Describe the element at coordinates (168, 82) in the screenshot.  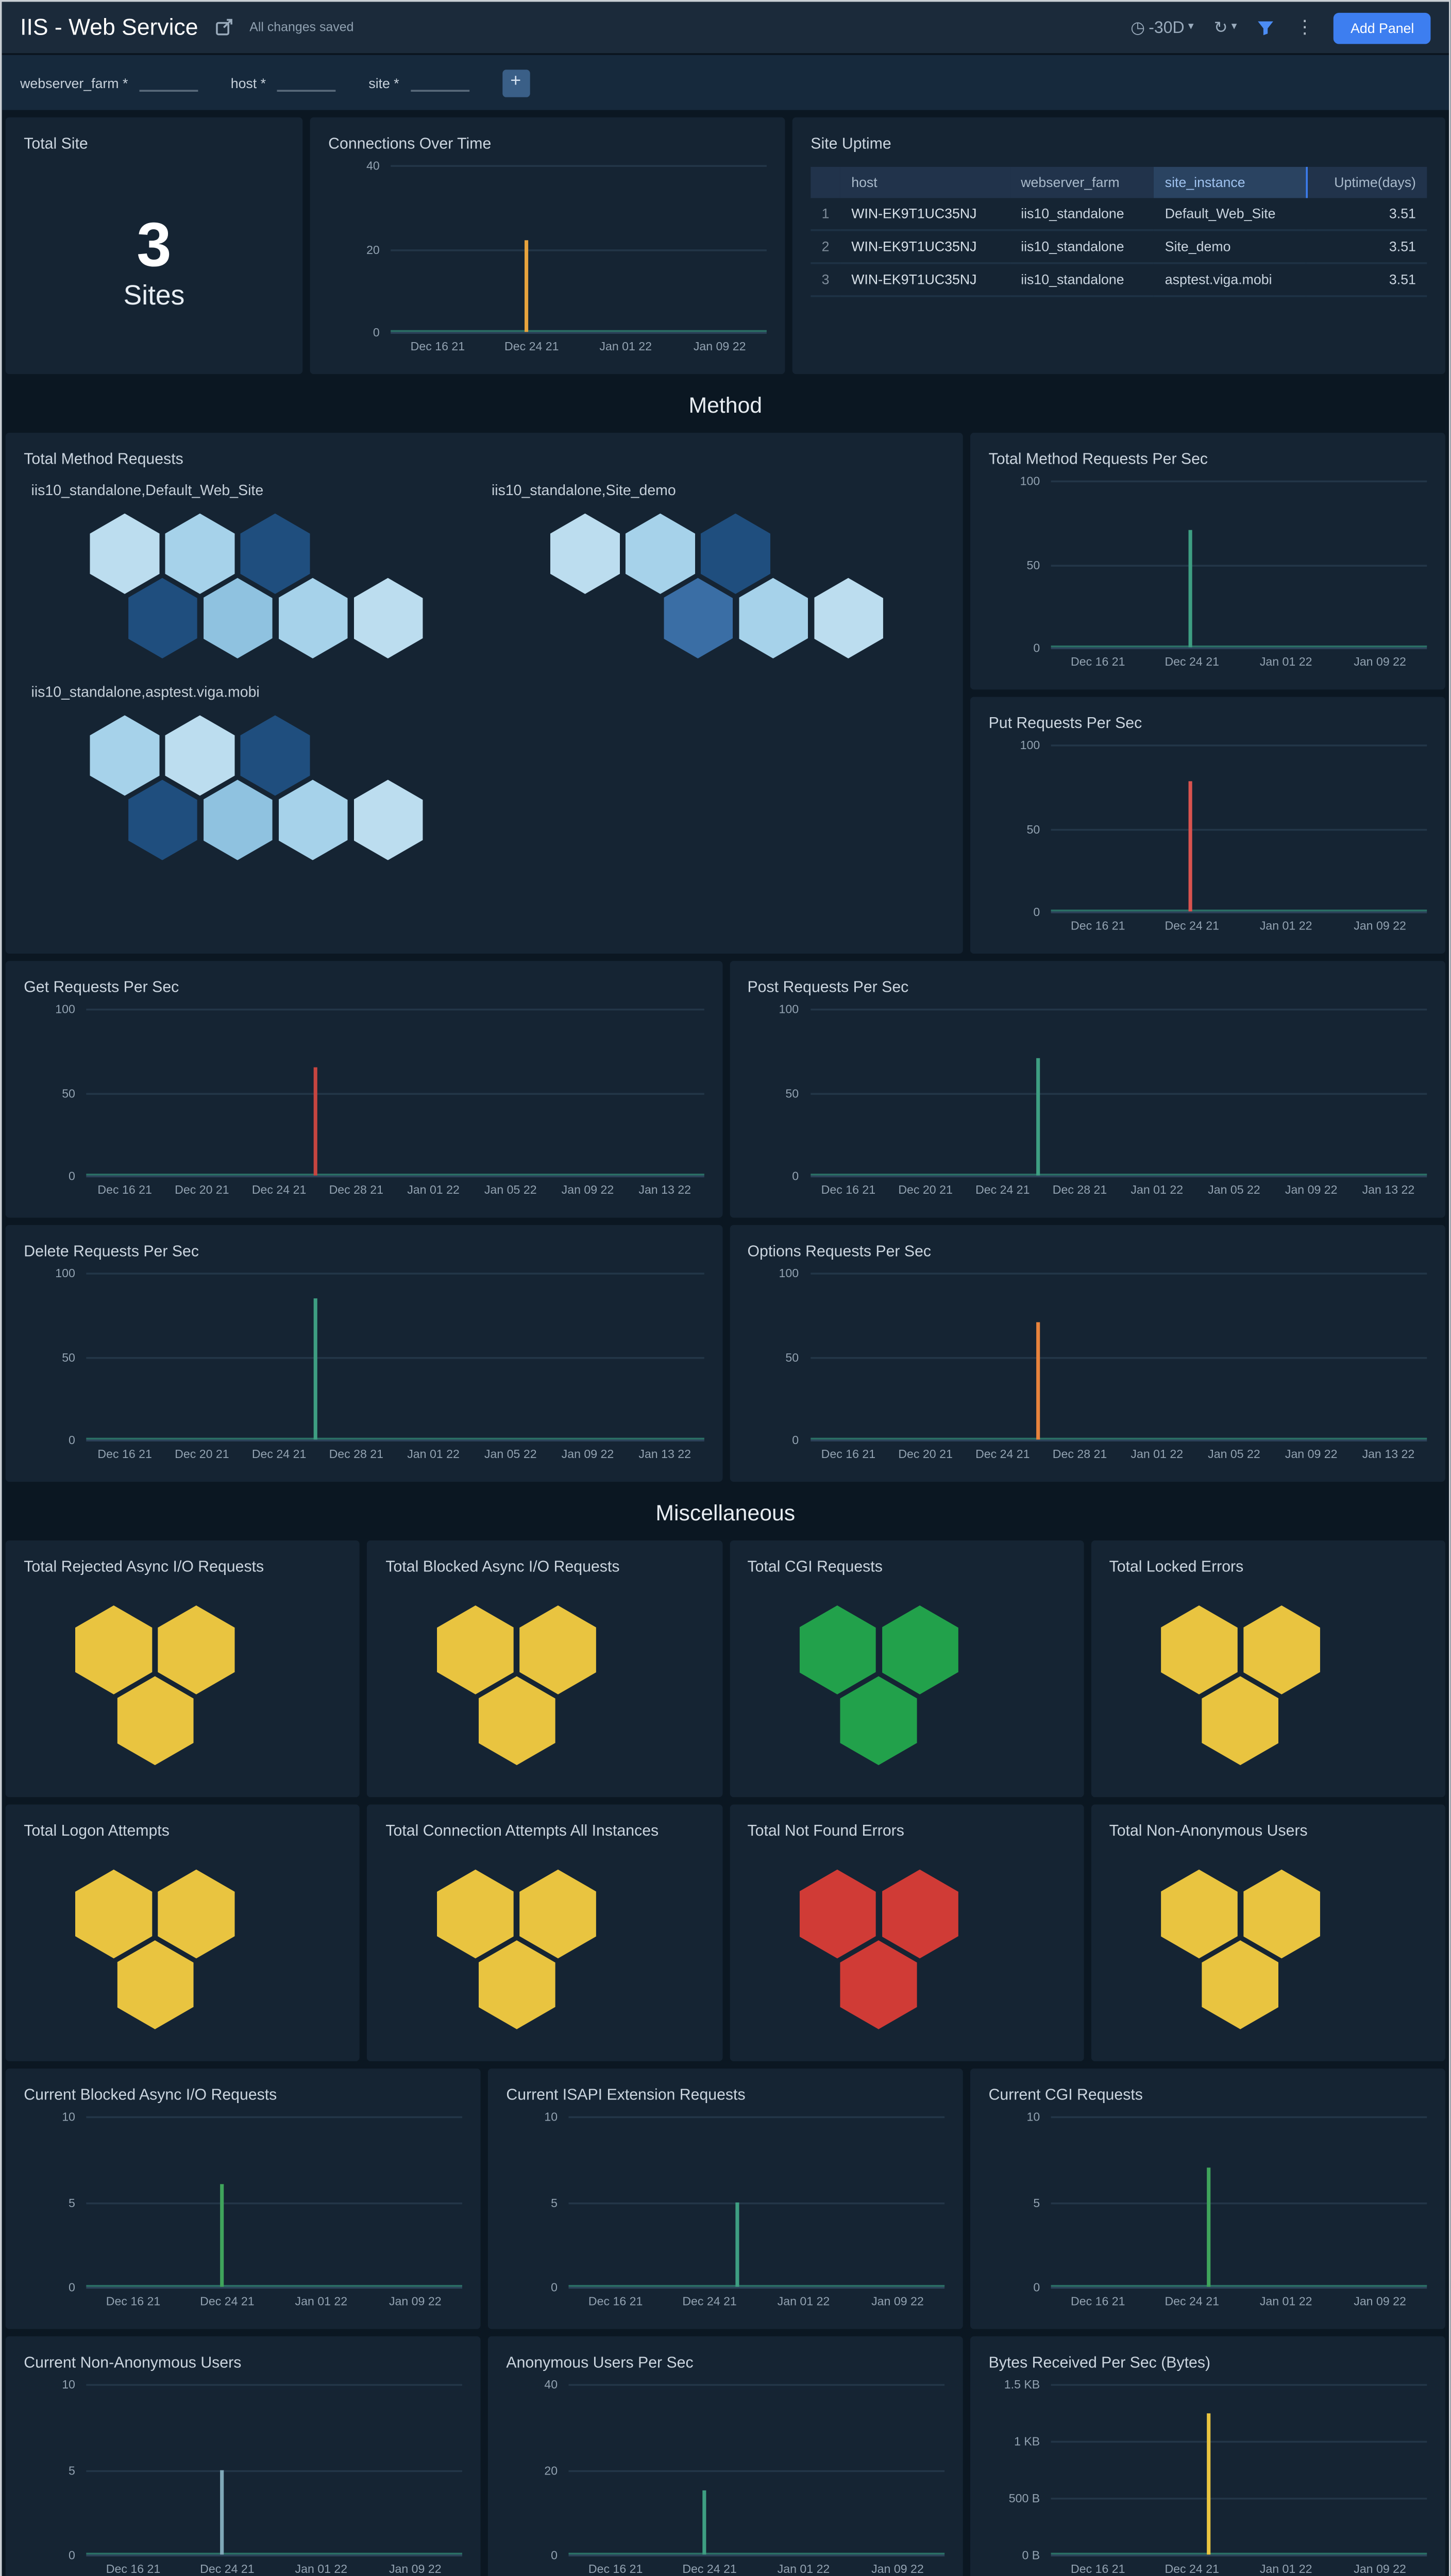
I see `webserver-farm-input` at that location.